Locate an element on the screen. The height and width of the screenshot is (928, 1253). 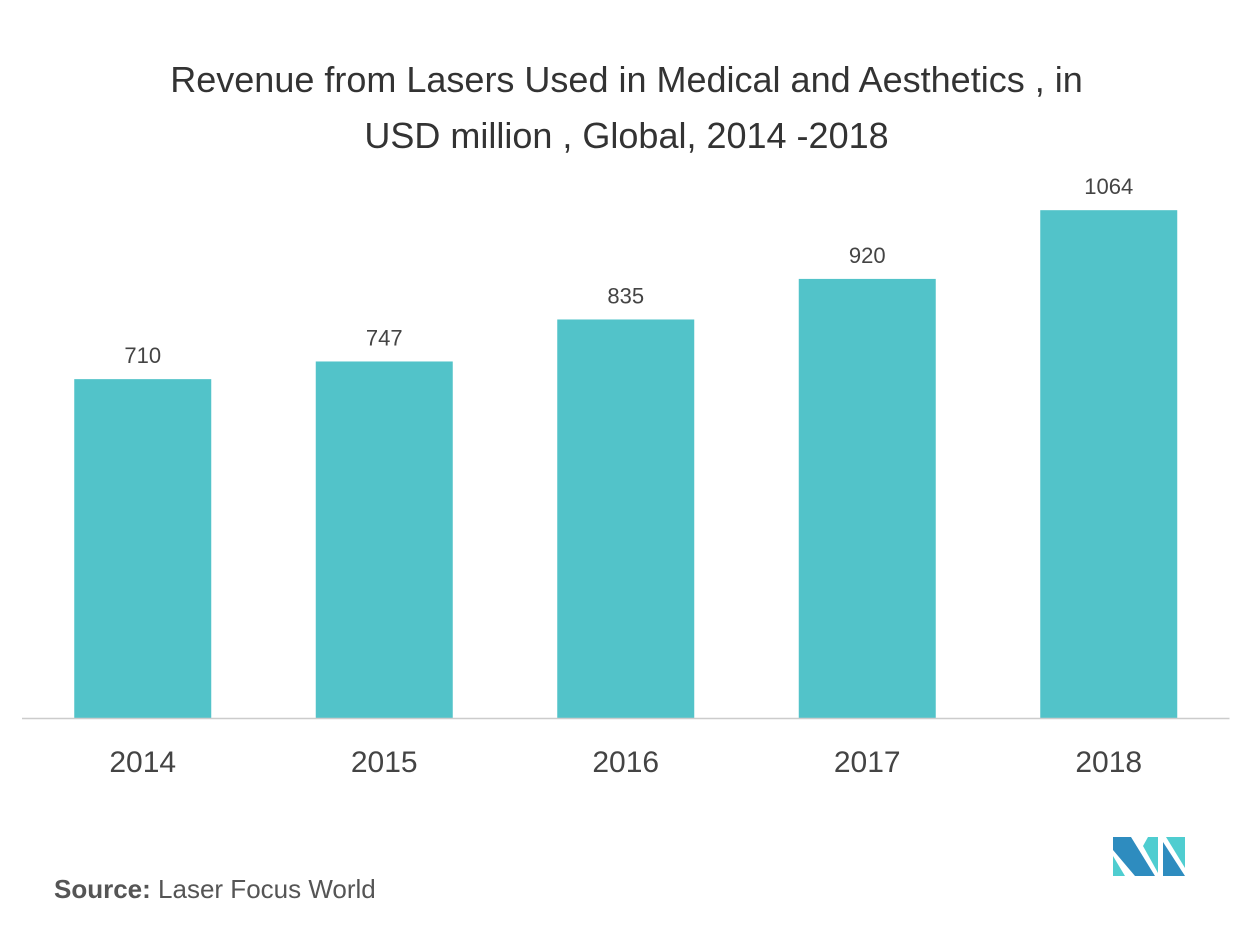
x-tick-label-2018: 2018 is located at coordinates (1108, 762).